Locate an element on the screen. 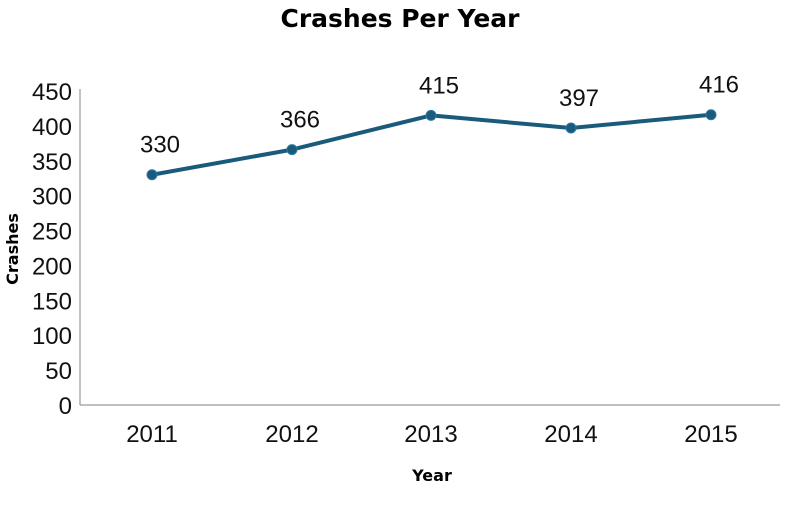 The width and height of the screenshot is (799, 507). y-tick-label: 250 is located at coordinates (52, 232).